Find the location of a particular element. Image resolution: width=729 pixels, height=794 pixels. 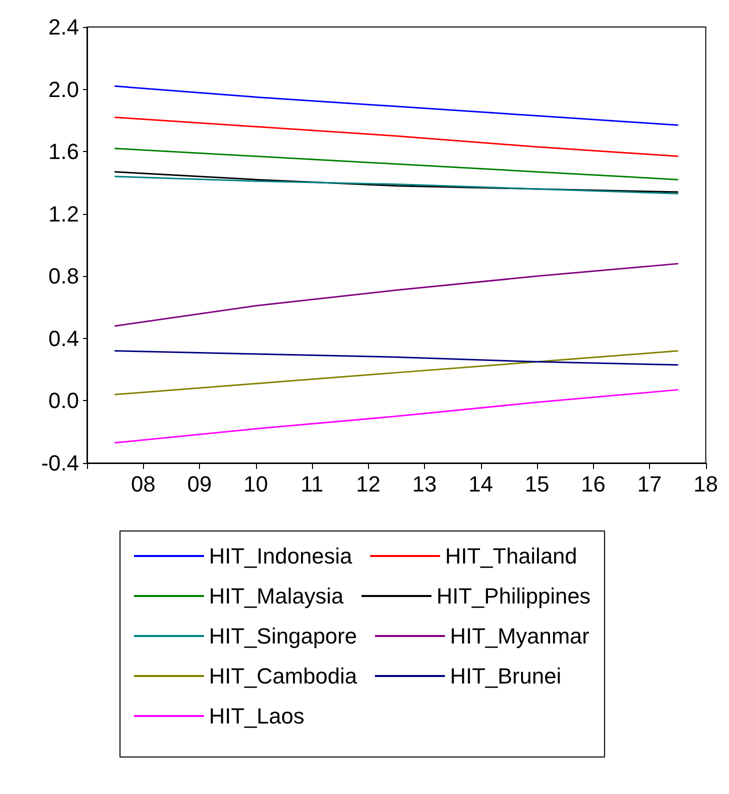

y-tick-label: 0.4 is located at coordinates (63, 338).